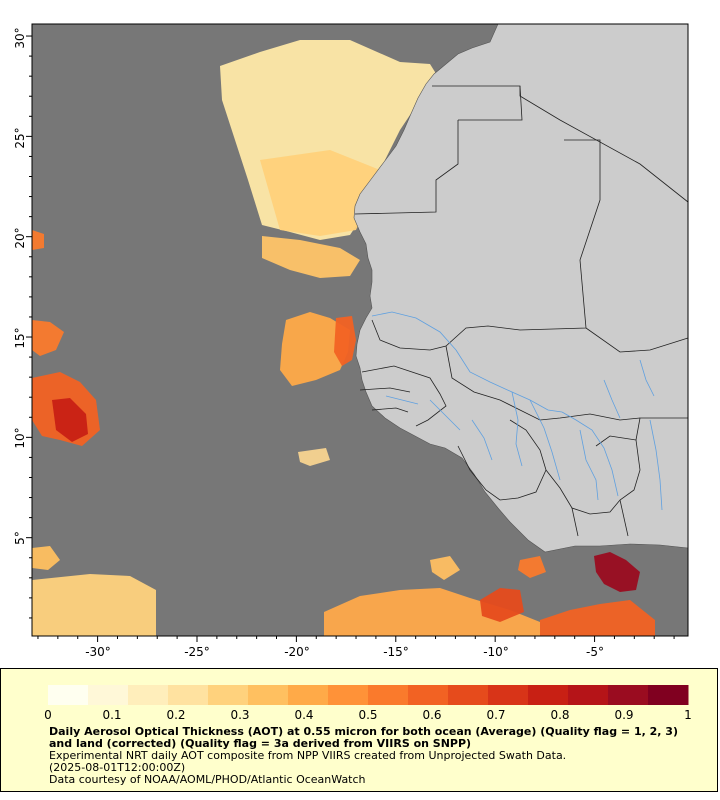 This screenshot has width=720, height=800. I want to click on colorbar-label: 1, so click(688, 715).